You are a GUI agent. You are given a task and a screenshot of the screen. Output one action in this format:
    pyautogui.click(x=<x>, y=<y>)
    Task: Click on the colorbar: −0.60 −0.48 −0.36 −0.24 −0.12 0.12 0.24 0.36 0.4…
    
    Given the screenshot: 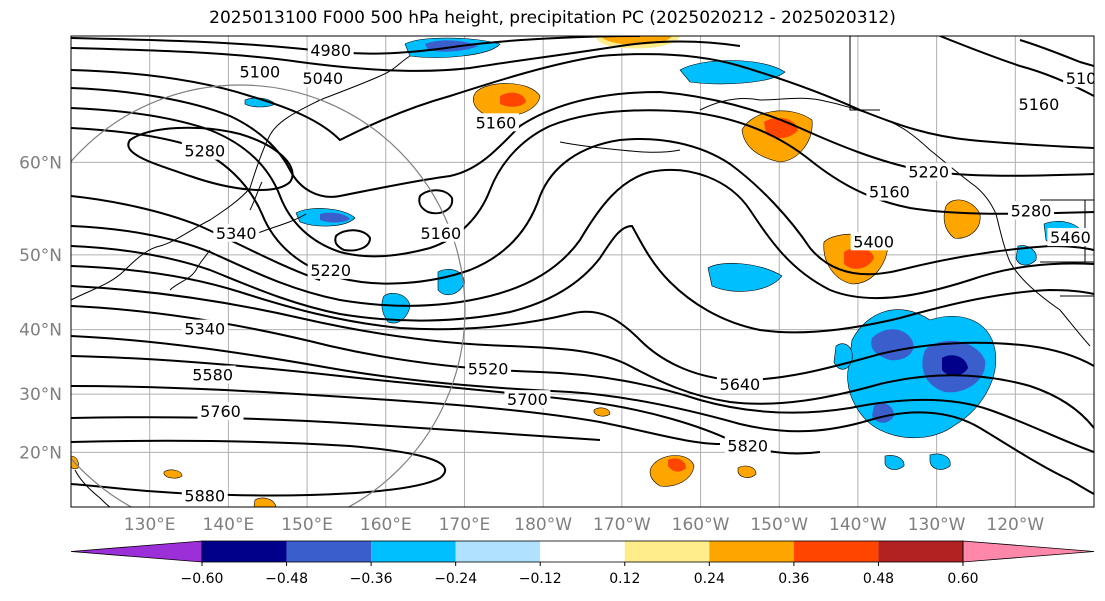 What is the action you would take?
    pyautogui.click(x=582, y=563)
    